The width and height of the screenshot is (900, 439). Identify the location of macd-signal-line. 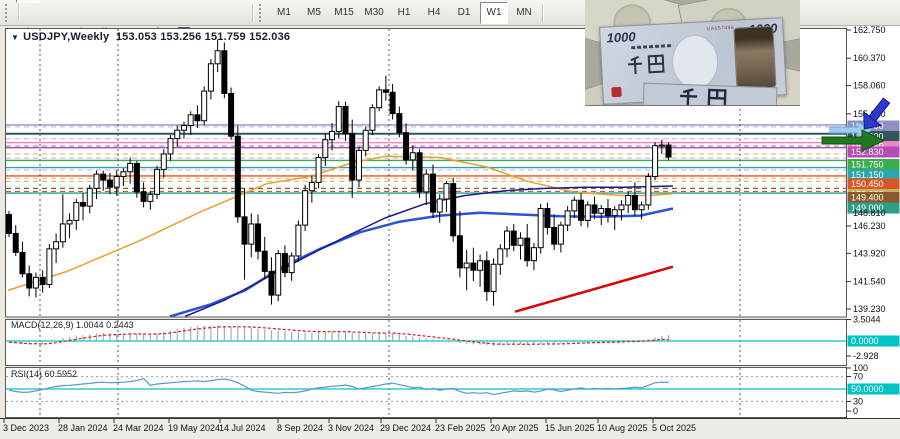
(338, 335).